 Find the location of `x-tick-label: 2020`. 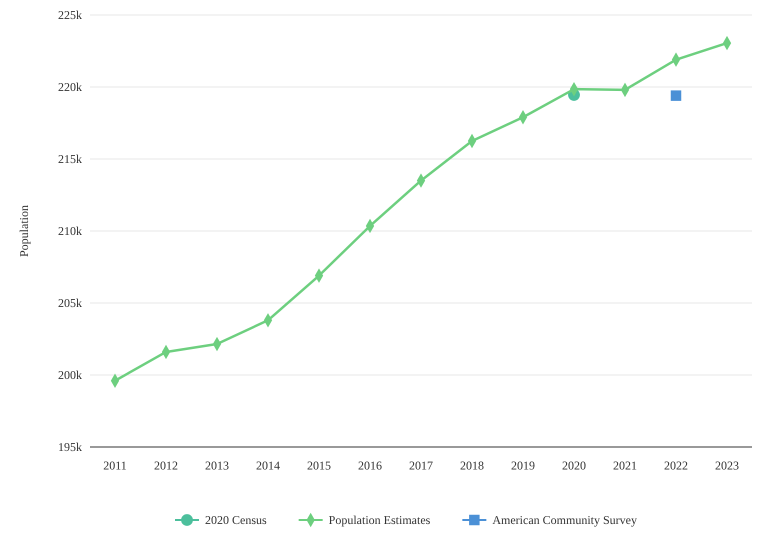

x-tick-label: 2020 is located at coordinates (574, 465).